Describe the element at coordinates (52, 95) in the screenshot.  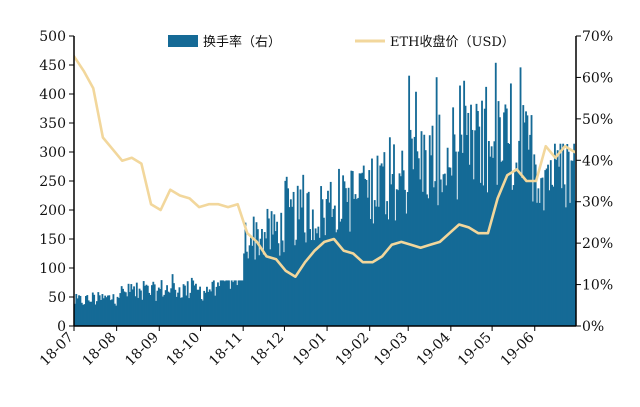
I see `left-tick-label: 400` at that location.